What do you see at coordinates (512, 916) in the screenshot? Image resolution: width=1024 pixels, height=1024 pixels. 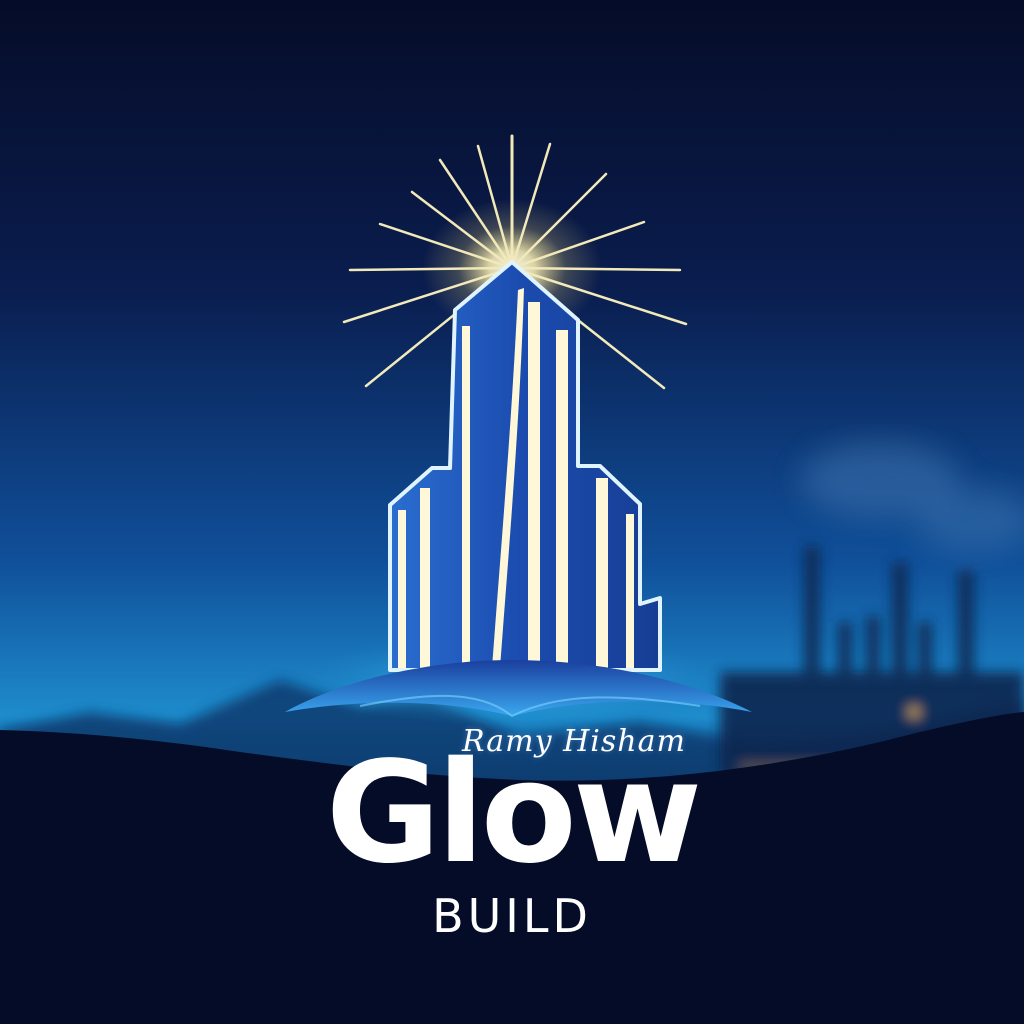 I see `brand-tagline: BUILD` at bounding box center [512, 916].